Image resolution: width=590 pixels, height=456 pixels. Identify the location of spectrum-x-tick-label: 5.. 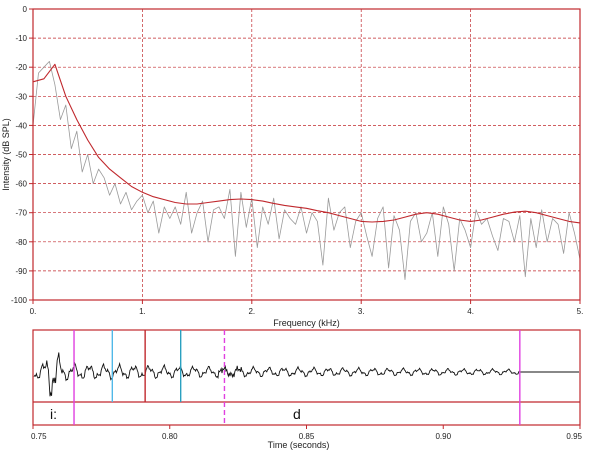
(580, 311).